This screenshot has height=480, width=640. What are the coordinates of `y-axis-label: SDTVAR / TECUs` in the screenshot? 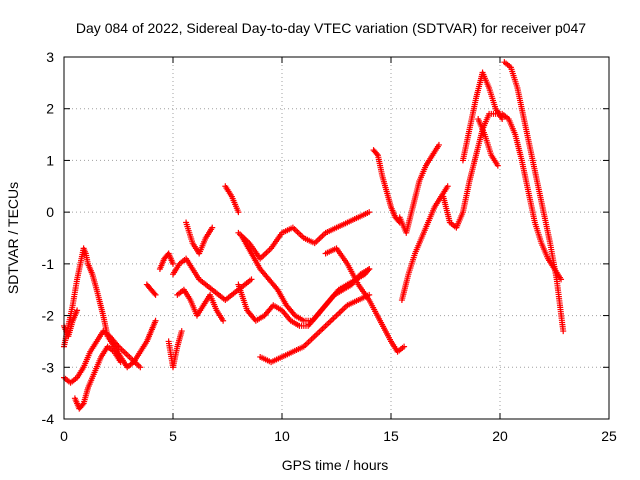 It's located at (13, 238).